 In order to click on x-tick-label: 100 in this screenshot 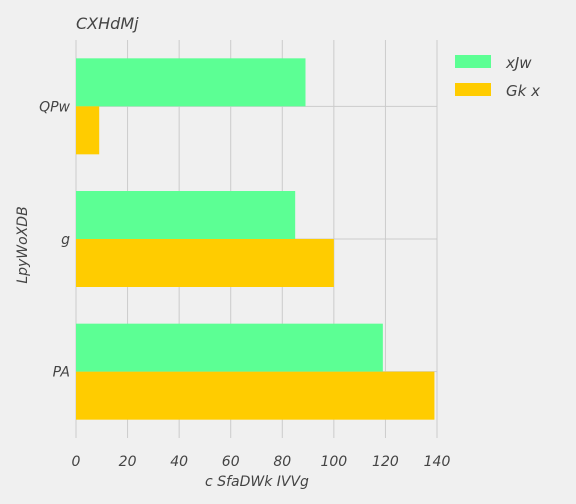, I will do `click(333, 462)`.